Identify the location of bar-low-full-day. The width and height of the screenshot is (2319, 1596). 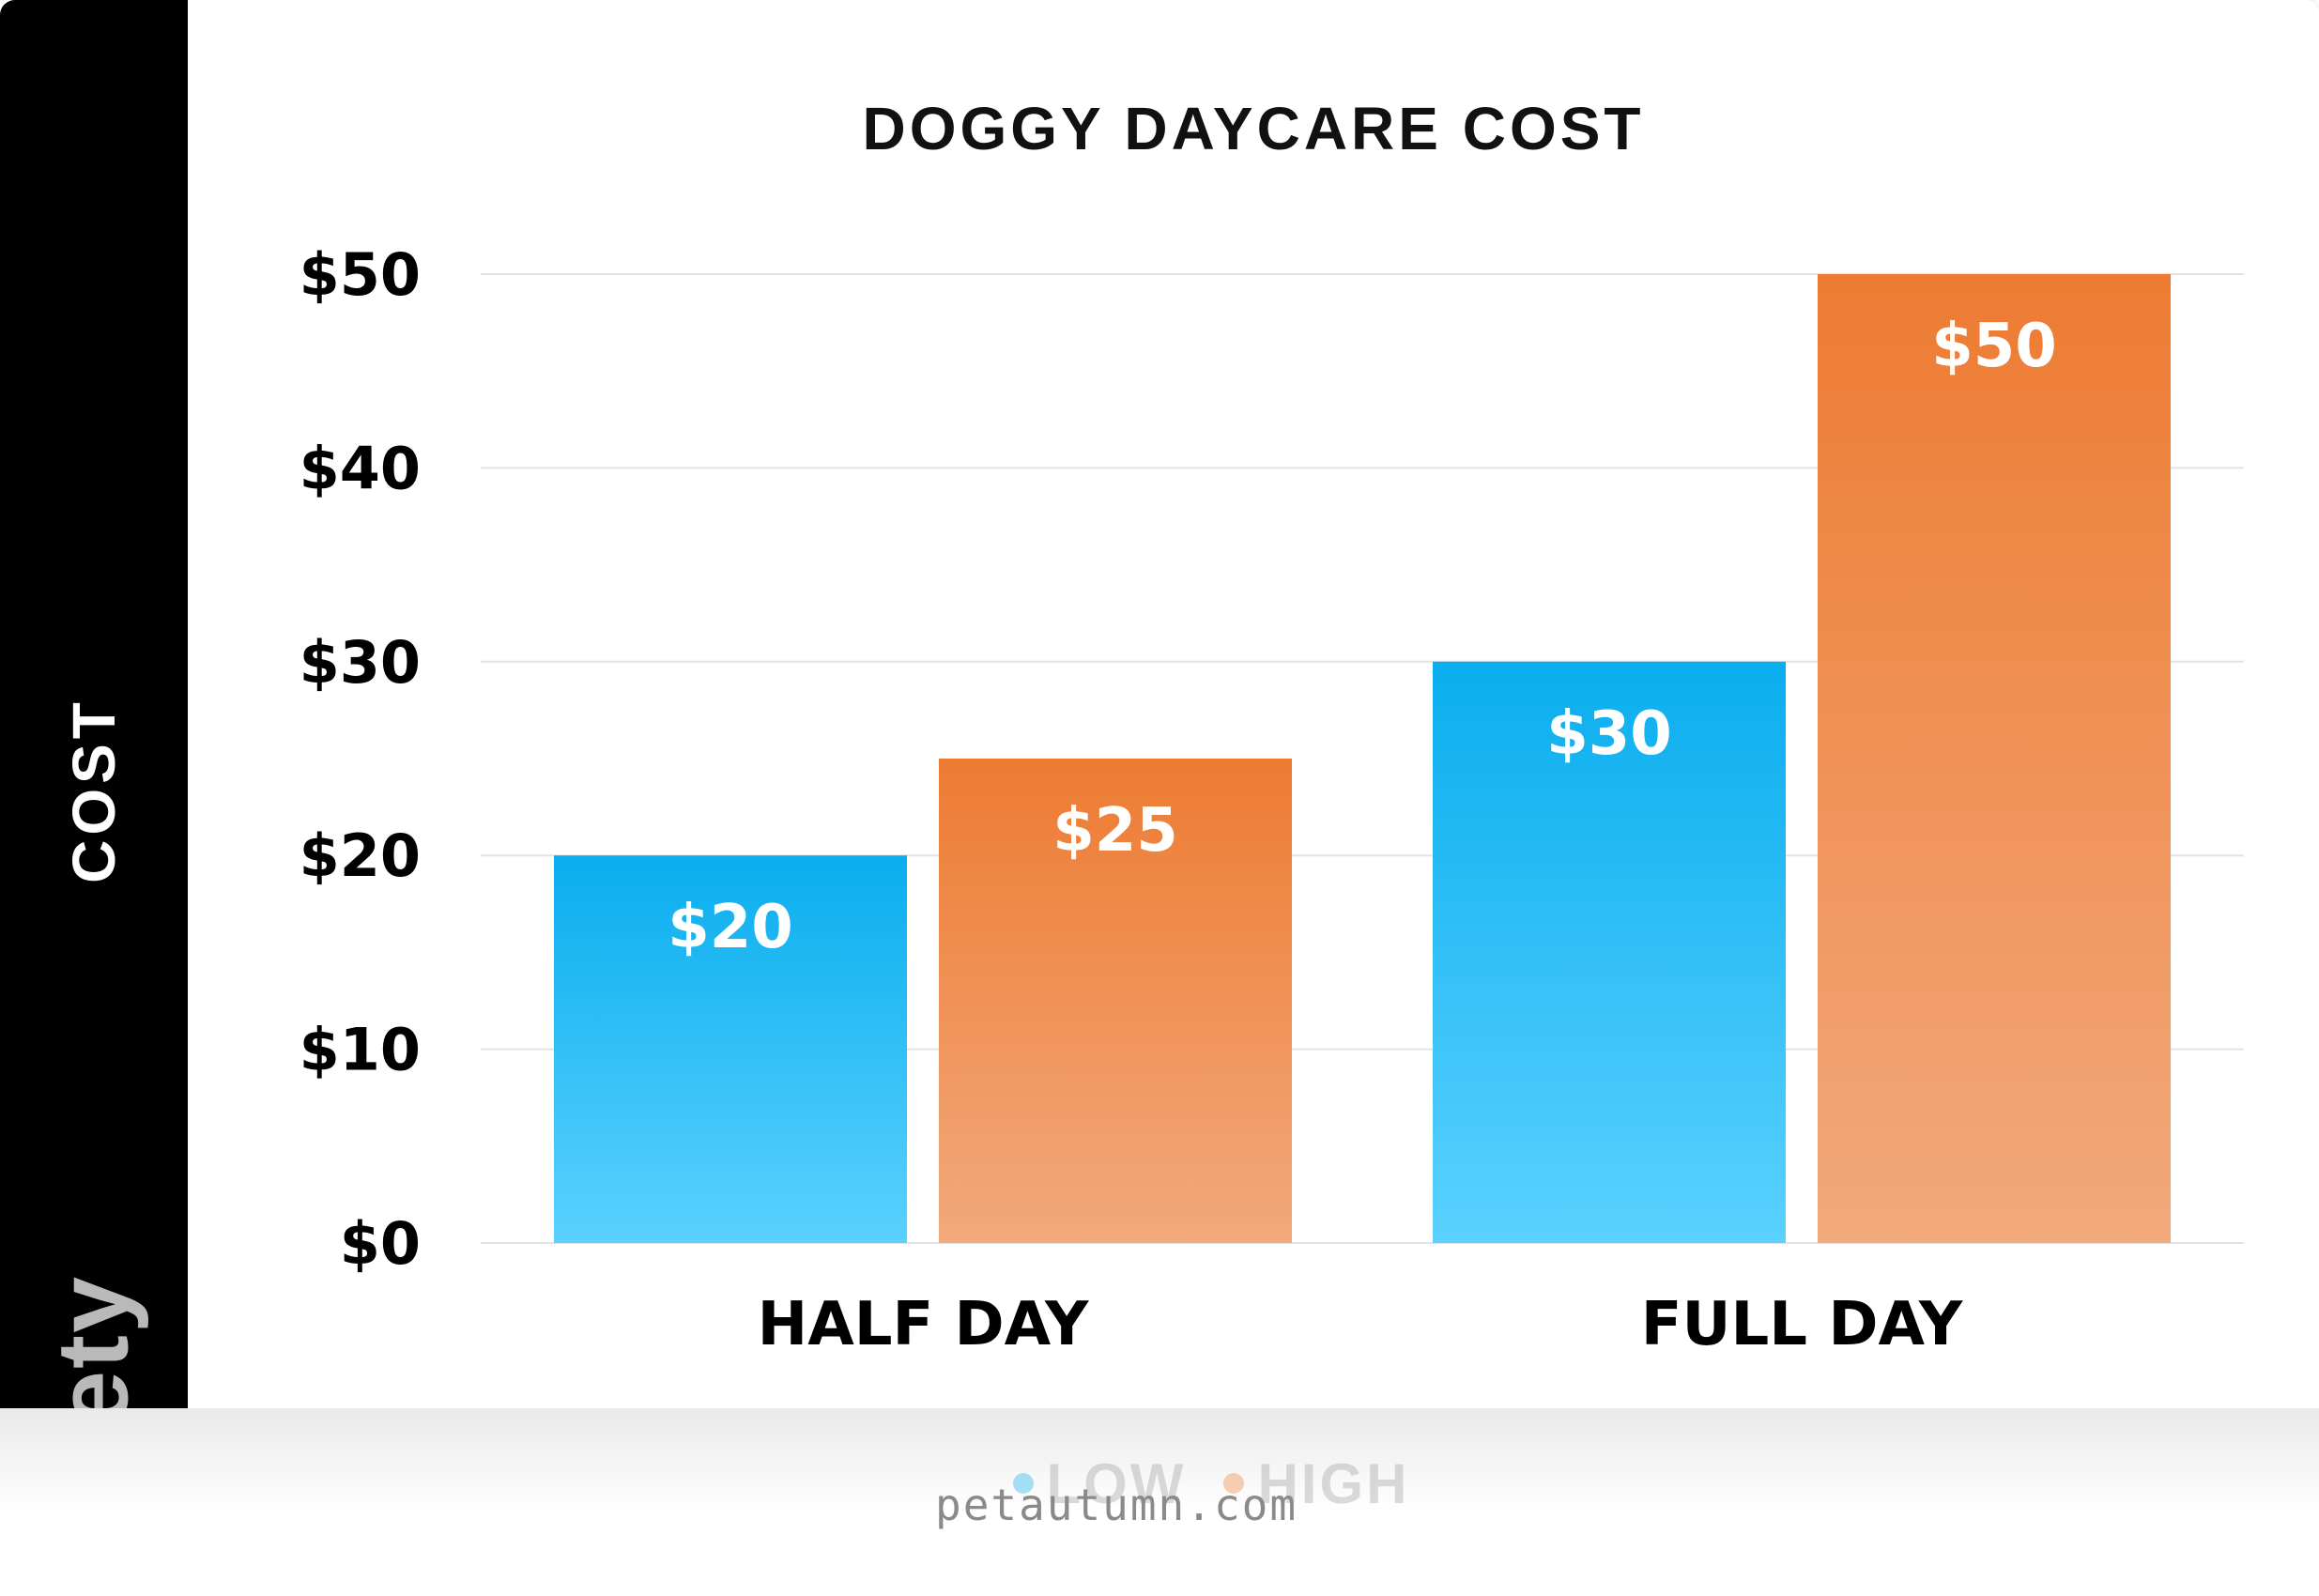
(1609, 952).